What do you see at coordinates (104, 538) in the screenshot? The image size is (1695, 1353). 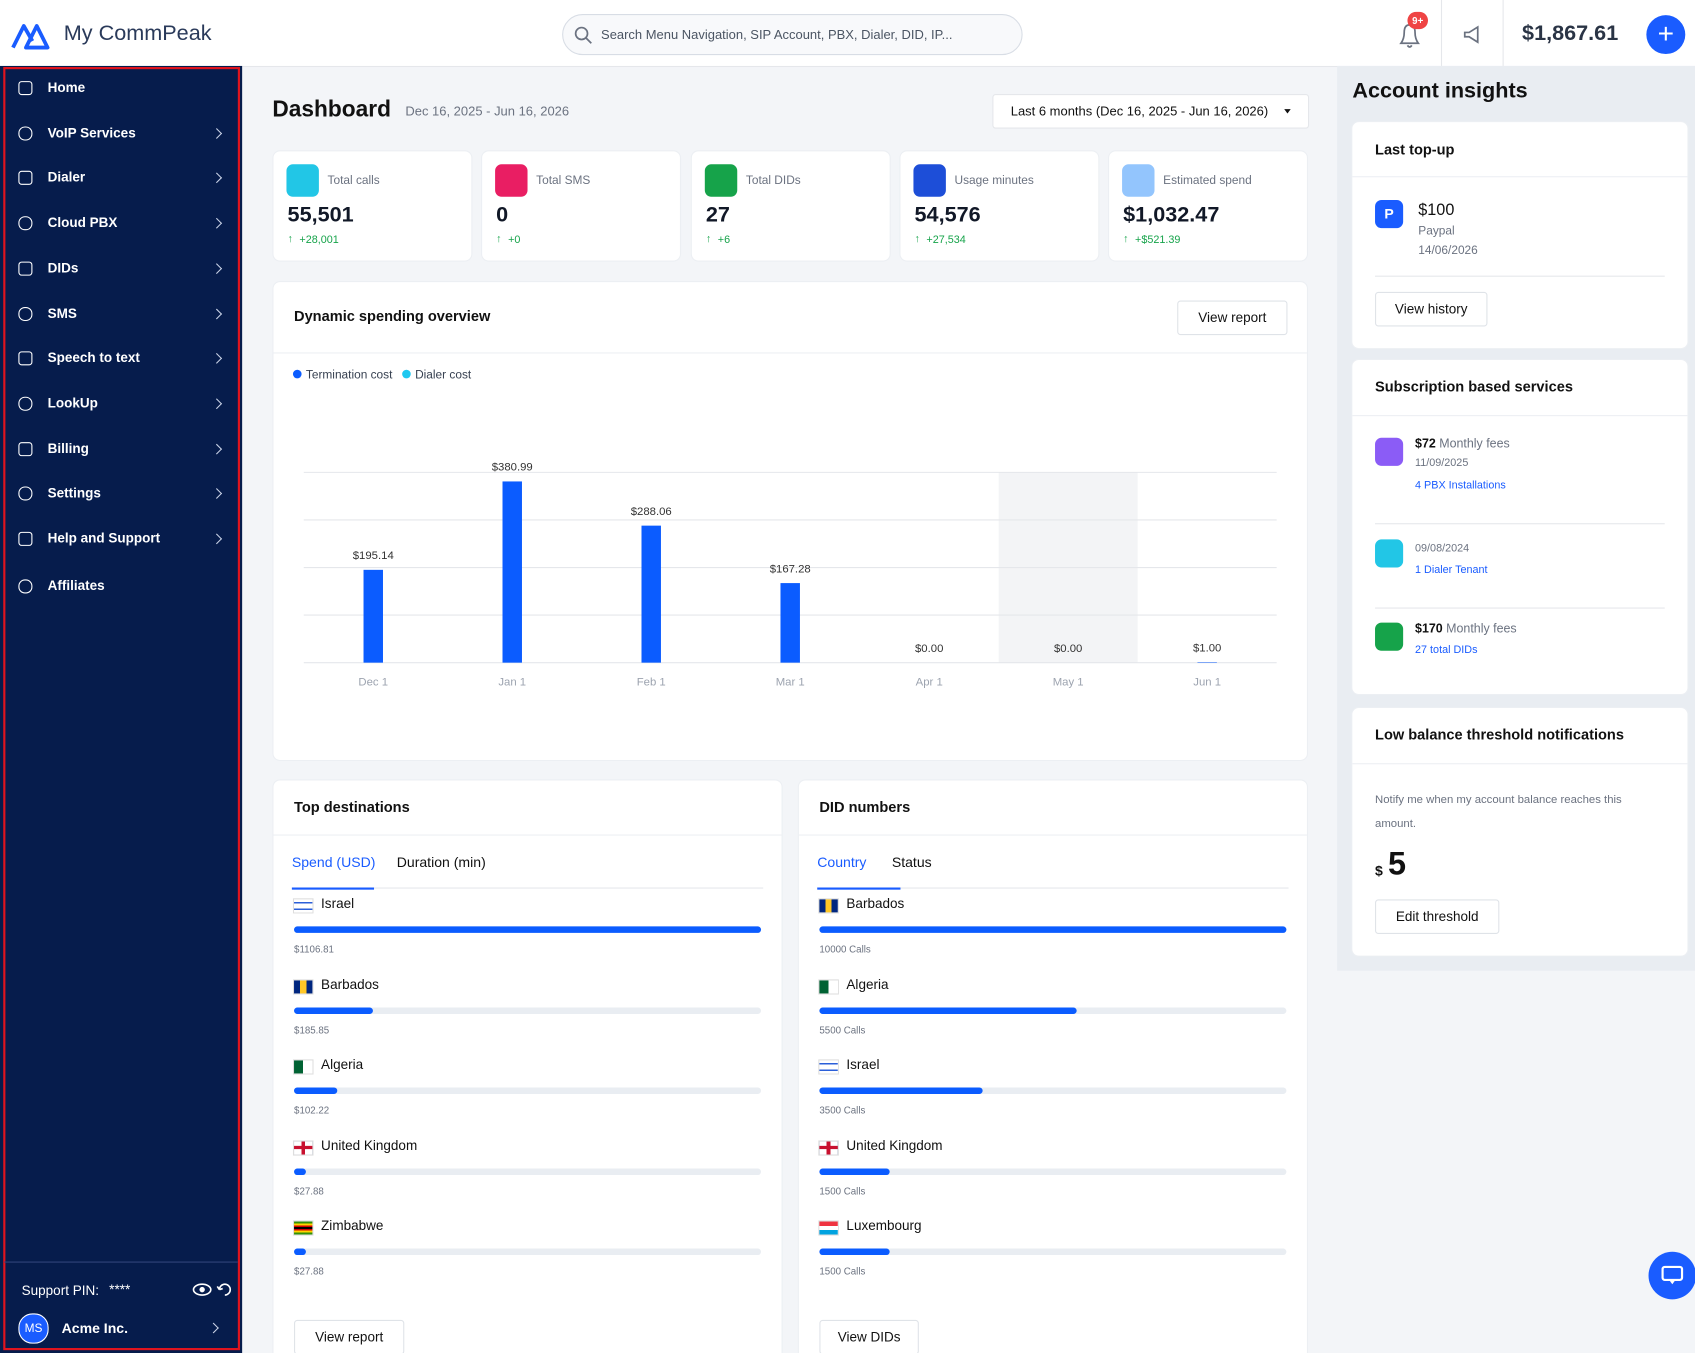 I see `nav-item: Help and Support` at bounding box center [104, 538].